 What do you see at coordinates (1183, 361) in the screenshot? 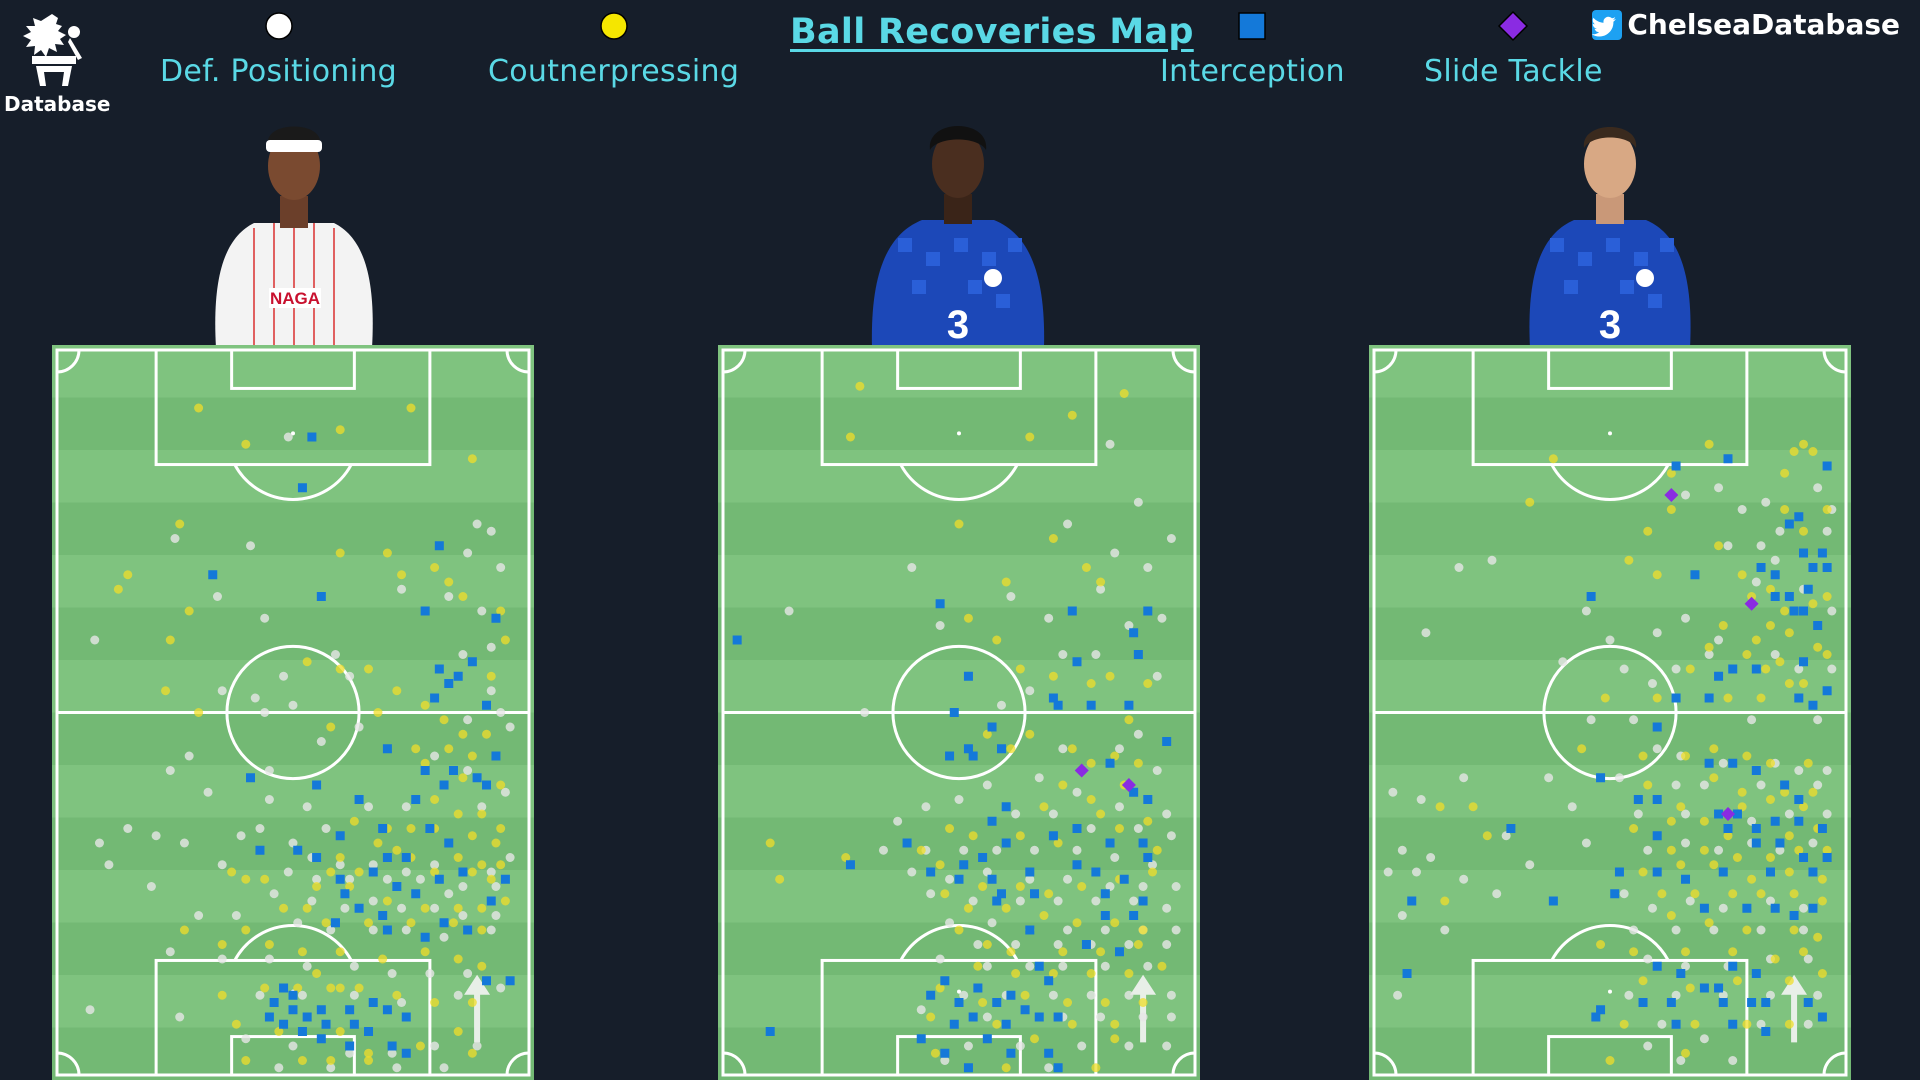
I see `corner-arc` at bounding box center [1183, 361].